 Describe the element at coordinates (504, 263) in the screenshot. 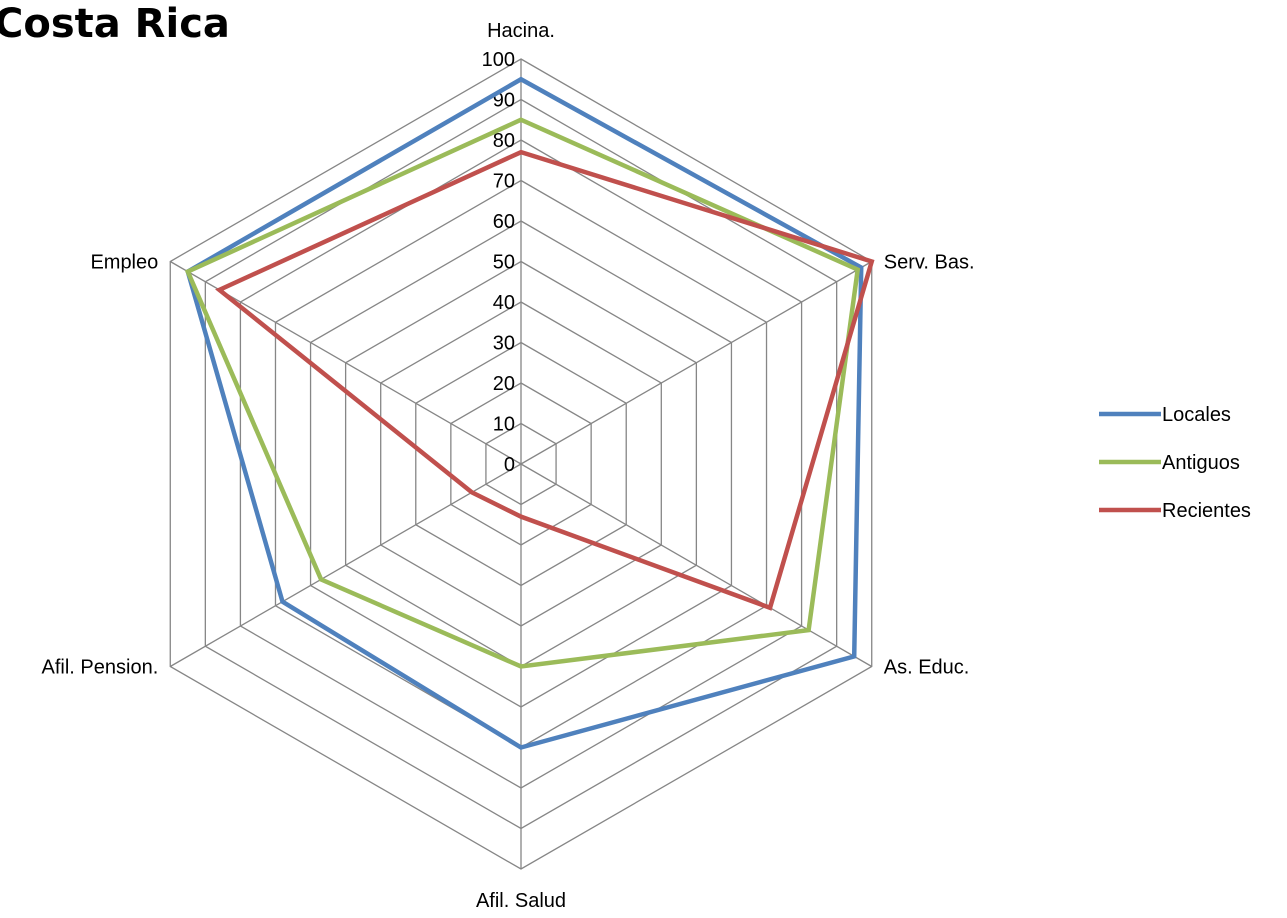

I see `tick-label-50: 50` at that location.